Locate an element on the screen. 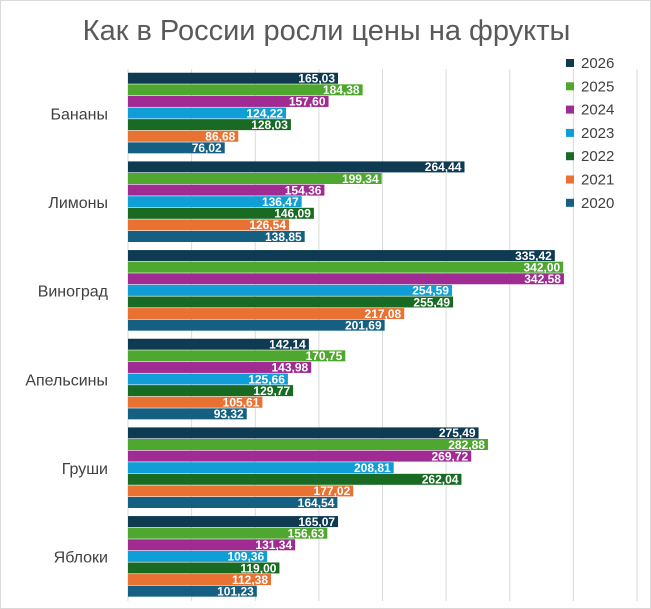 The width and height of the screenshot is (651, 609). category-label: Груши is located at coordinates (85, 469).